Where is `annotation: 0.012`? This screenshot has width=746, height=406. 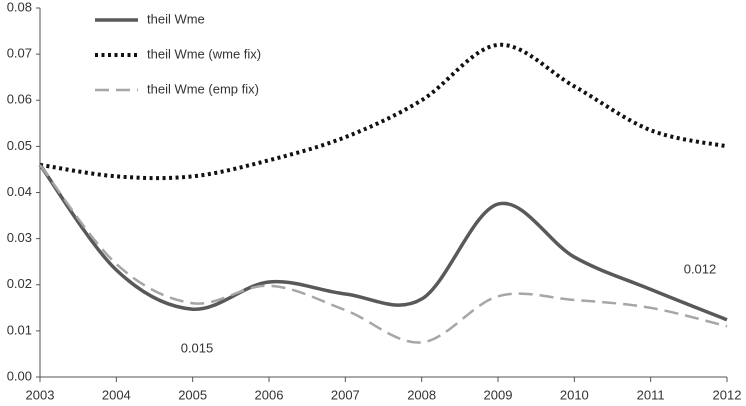 annotation: 0.012 is located at coordinates (700, 268).